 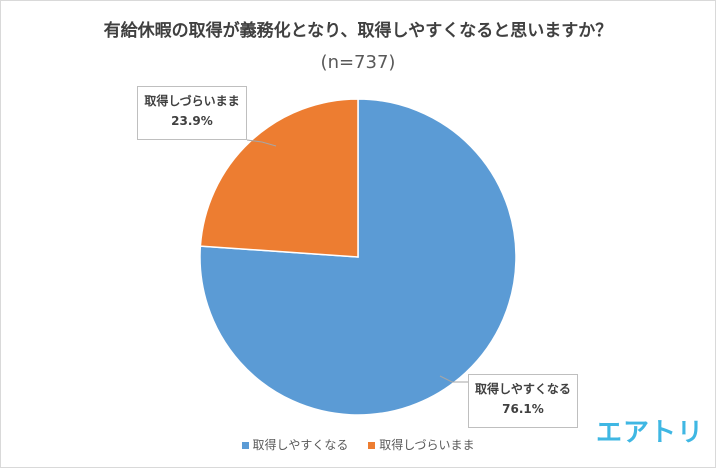 What do you see at coordinates (523, 401) in the screenshot?
I see `data-label-easier: 取得しやすくなる 76.1%` at bounding box center [523, 401].